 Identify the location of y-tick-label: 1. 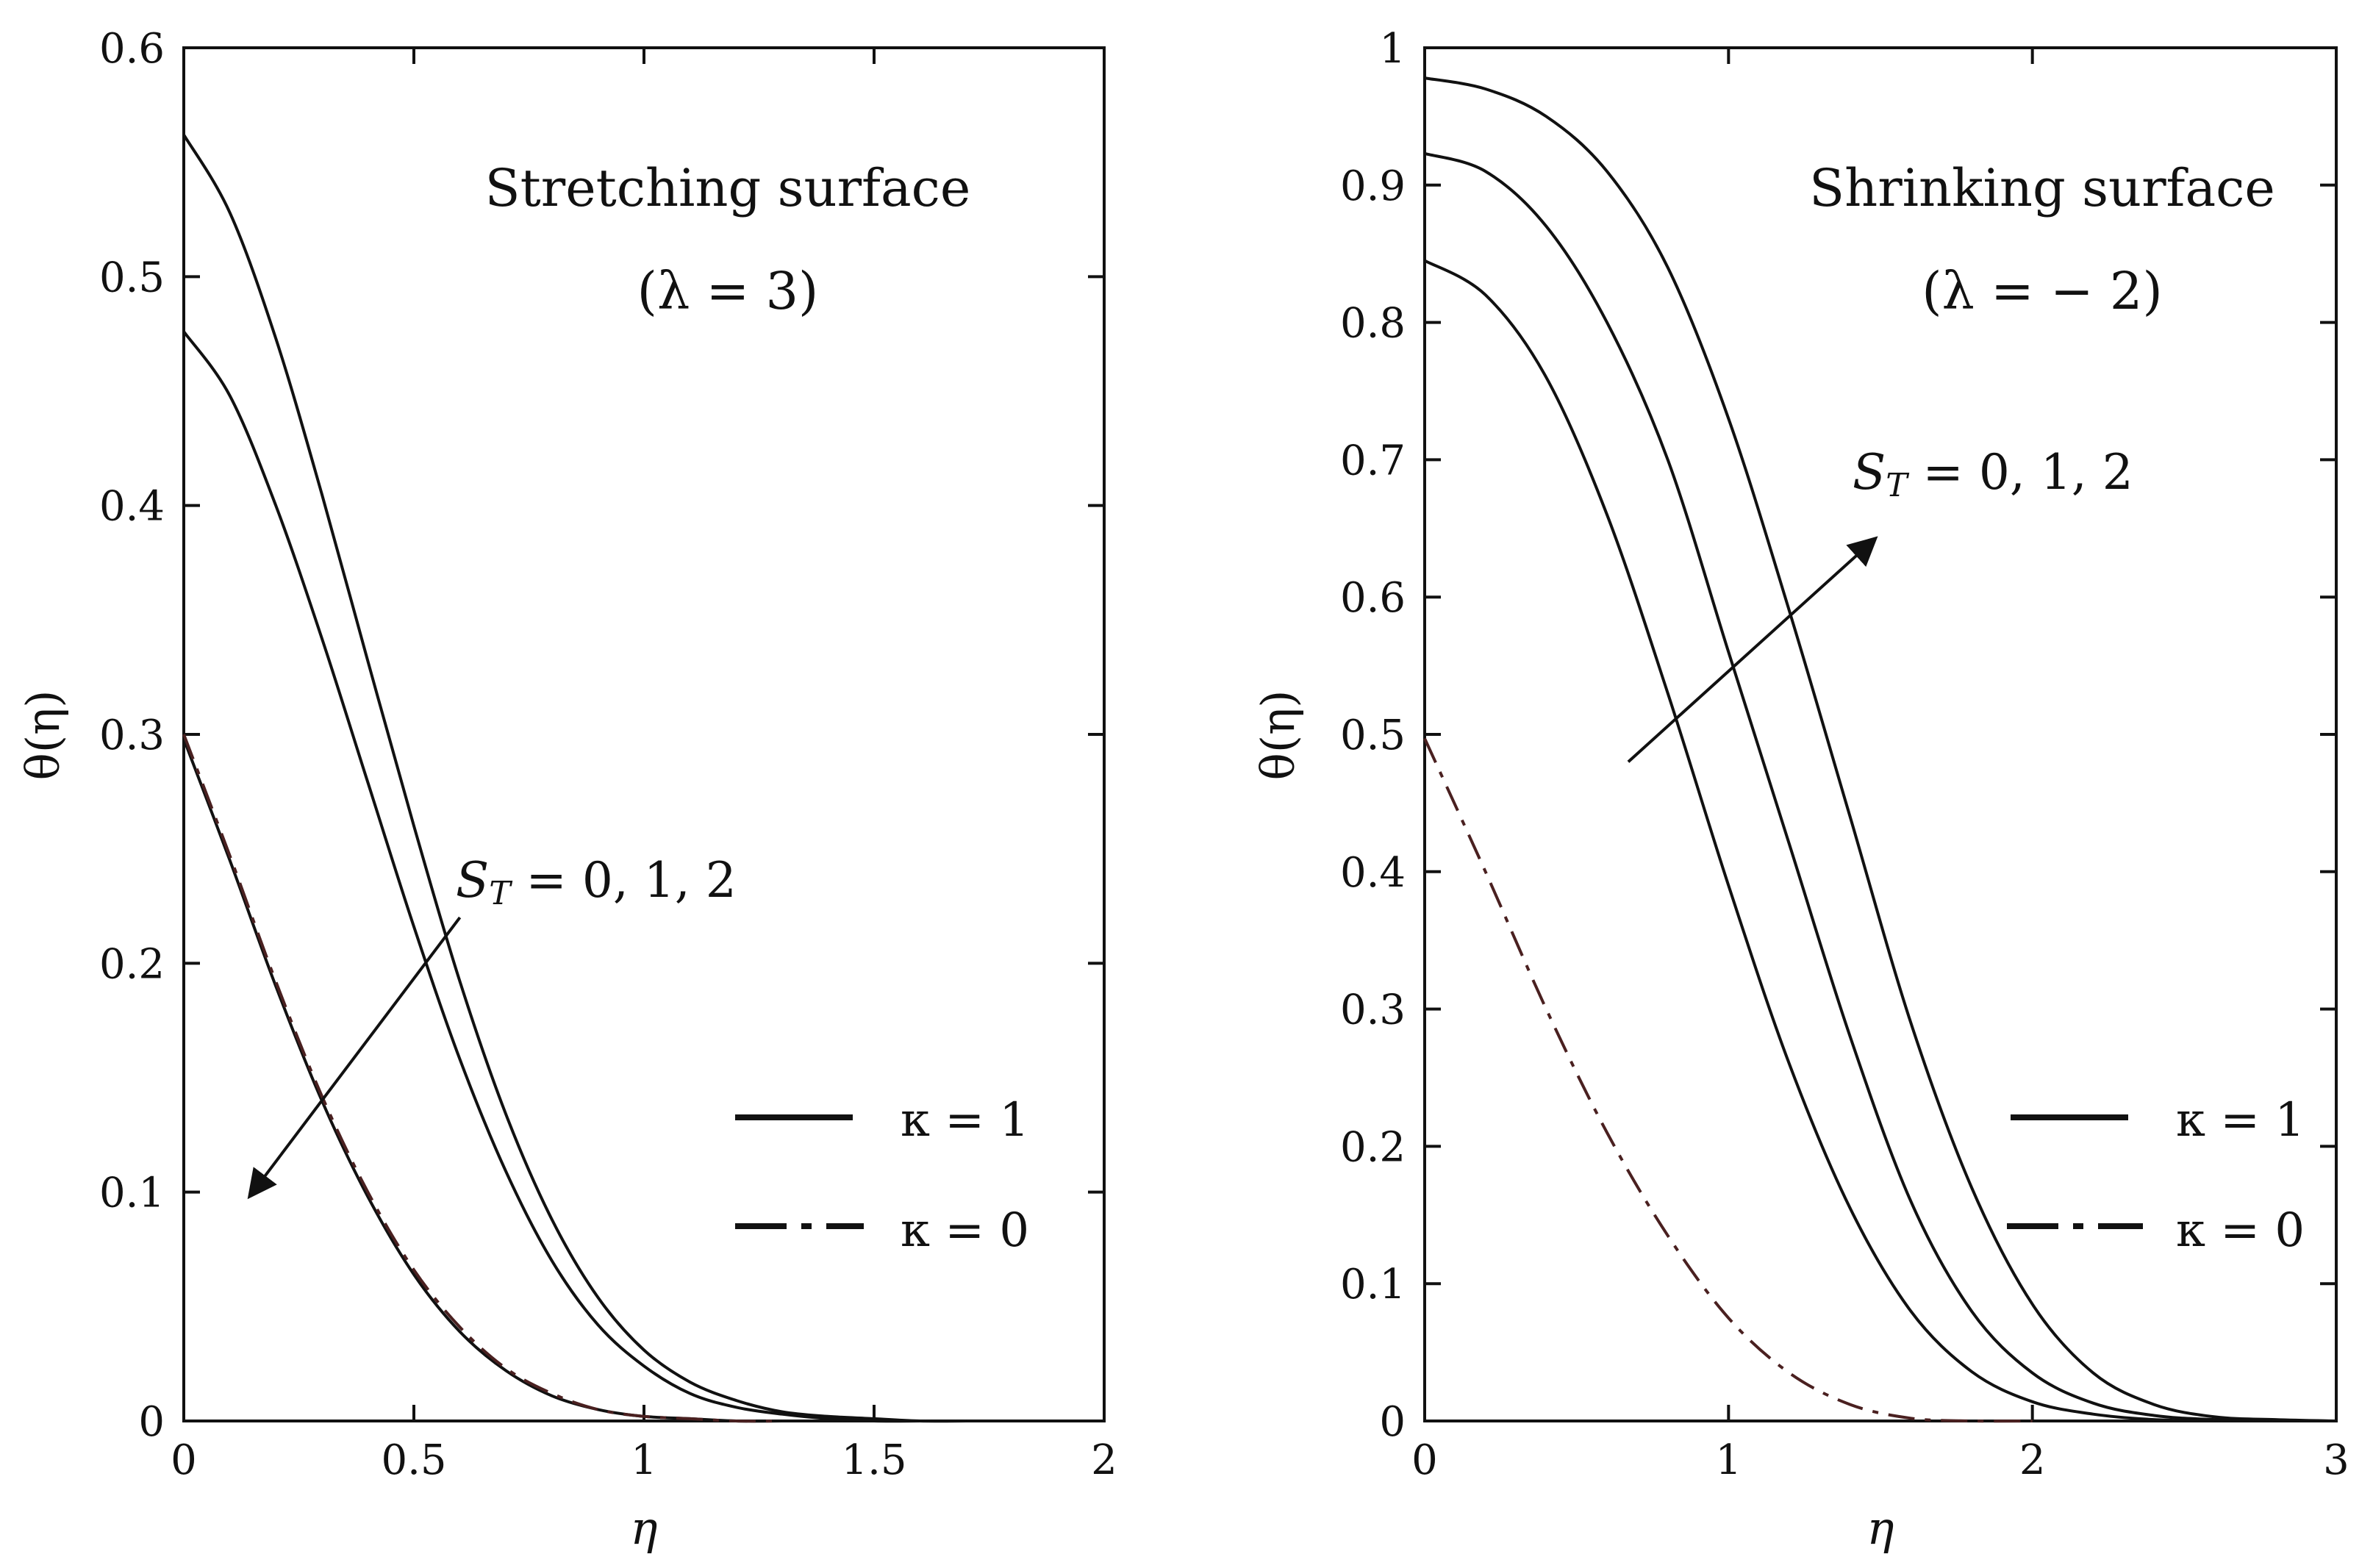
(1392, 49).